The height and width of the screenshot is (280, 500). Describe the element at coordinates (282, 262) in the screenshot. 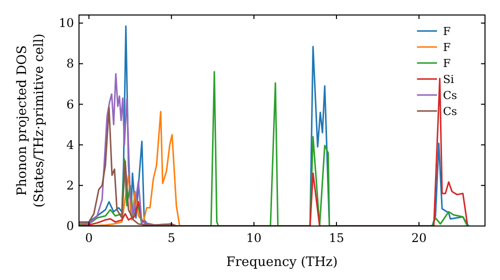

I see `x-axis-title: Frequency (THz)` at that location.